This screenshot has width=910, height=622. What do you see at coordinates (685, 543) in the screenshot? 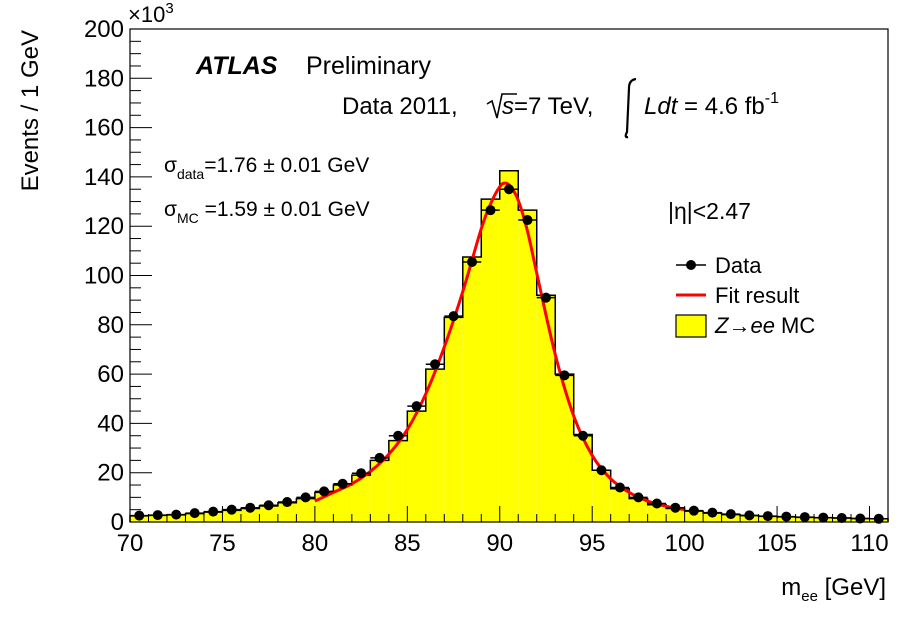
I see `x-tick-label: 100` at bounding box center [685, 543].